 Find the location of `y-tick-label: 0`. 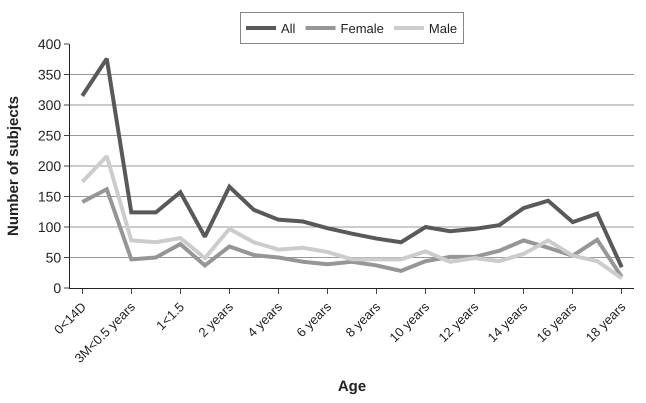

y-tick-label: 0 is located at coordinates (57, 288).